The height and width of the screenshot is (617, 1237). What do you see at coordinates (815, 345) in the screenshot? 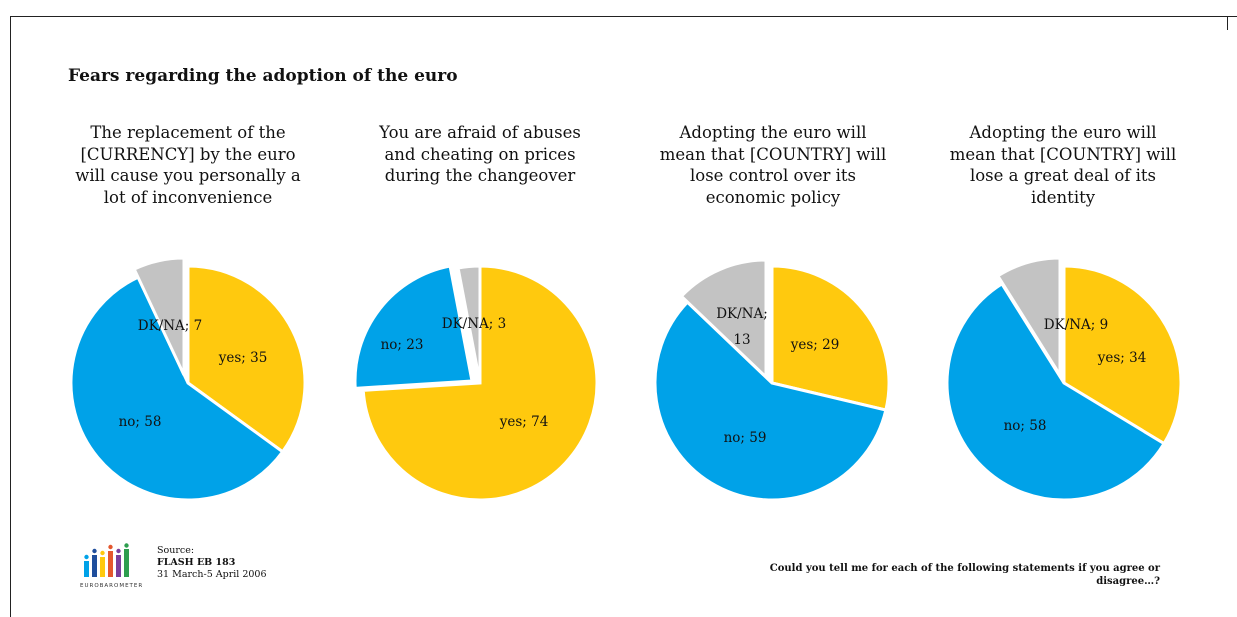
I see `slice-label-yes: yes; 29` at bounding box center [815, 345].